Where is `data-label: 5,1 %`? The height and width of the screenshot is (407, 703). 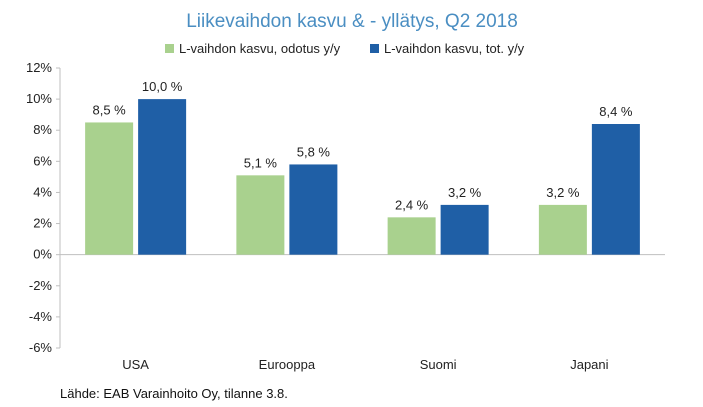 data-label: 5,1 % is located at coordinates (261, 162).